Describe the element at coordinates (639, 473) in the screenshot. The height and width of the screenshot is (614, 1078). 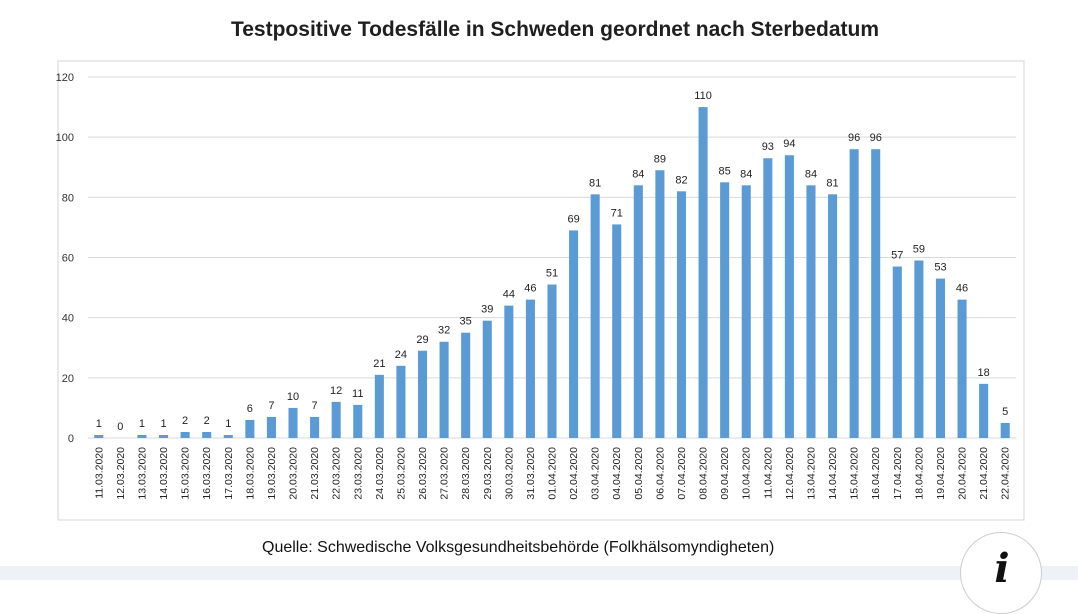
I see `x-tick-label: 05.04.2020` at that location.